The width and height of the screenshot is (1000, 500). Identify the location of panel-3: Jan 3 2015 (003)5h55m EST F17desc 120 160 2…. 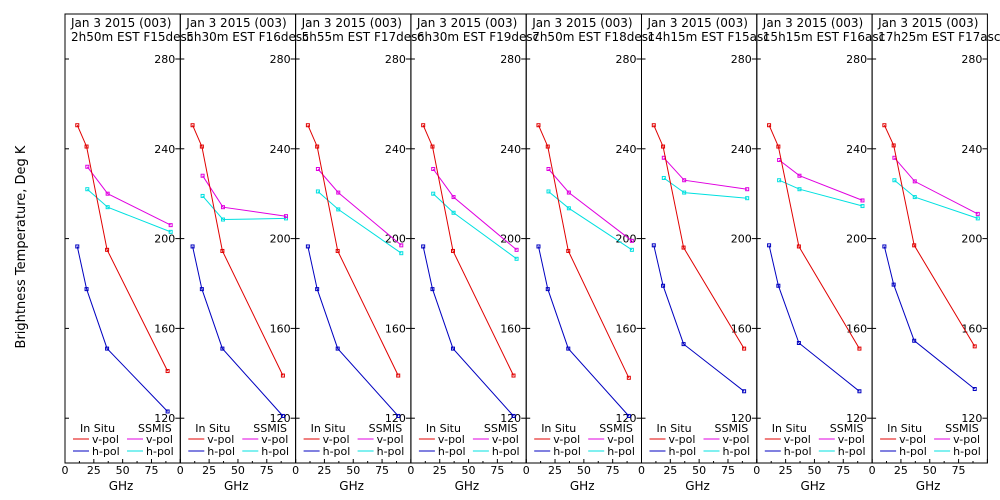
(358, 253).